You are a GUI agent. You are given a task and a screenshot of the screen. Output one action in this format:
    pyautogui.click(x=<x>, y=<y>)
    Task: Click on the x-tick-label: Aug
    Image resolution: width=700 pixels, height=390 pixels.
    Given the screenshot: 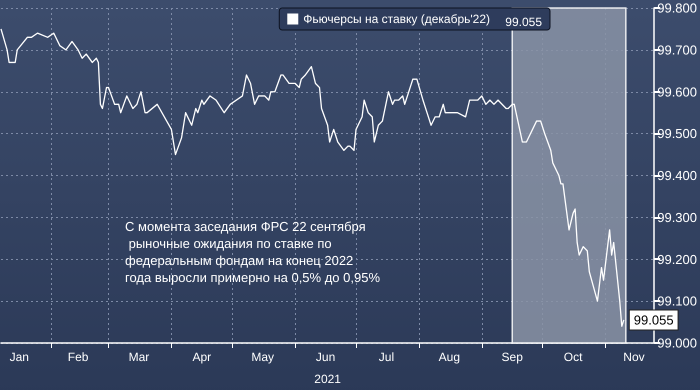 What is the action you would take?
    pyautogui.click(x=449, y=357)
    